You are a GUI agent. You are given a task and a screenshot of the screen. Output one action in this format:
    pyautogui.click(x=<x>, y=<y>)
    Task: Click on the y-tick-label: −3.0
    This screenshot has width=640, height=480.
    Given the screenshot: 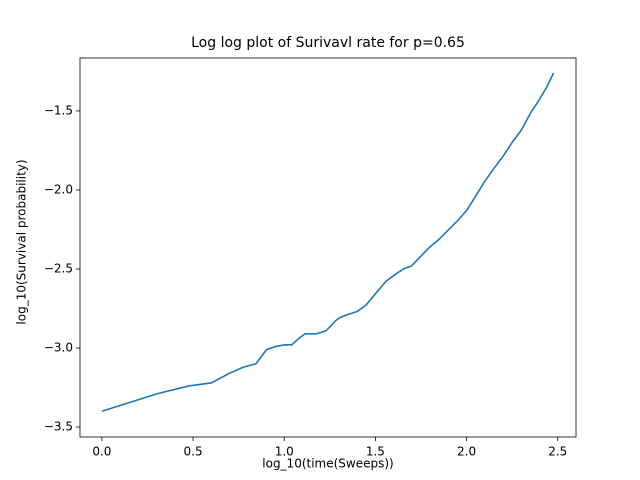 What is the action you would take?
    pyautogui.click(x=58, y=348)
    